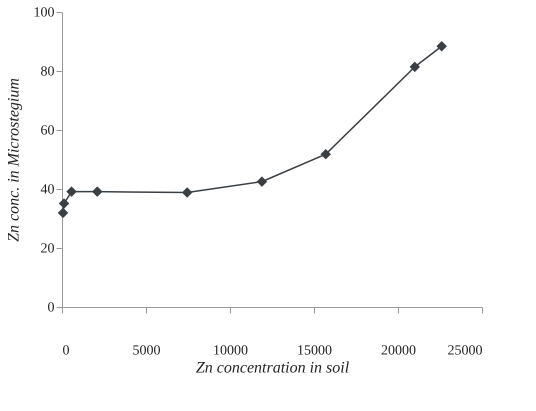 This screenshot has height=411, width=536. What do you see at coordinates (47, 72) in the screenshot?
I see `y-tick-label: 80` at bounding box center [47, 72].